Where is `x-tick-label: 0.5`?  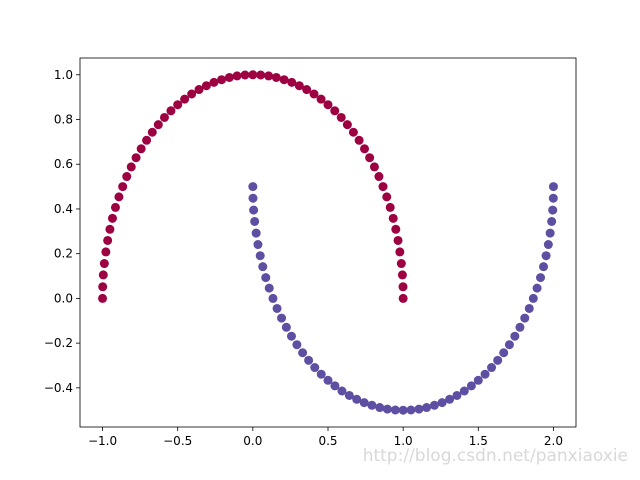
x-tick-label: 0.5 is located at coordinates (327, 441).